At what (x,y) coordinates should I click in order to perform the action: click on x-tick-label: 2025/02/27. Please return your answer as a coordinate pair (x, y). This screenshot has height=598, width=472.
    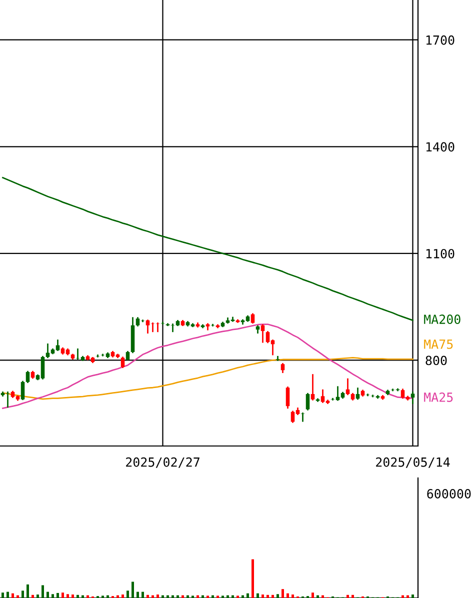
    Looking at the image, I should click on (163, 462).